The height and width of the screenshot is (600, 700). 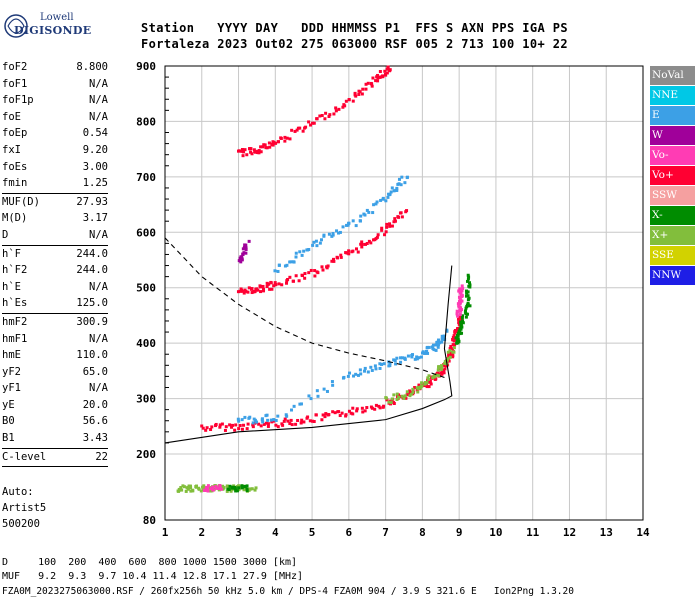 I want to click on param-row: yF2 65.0, so click(x=55, y=372).